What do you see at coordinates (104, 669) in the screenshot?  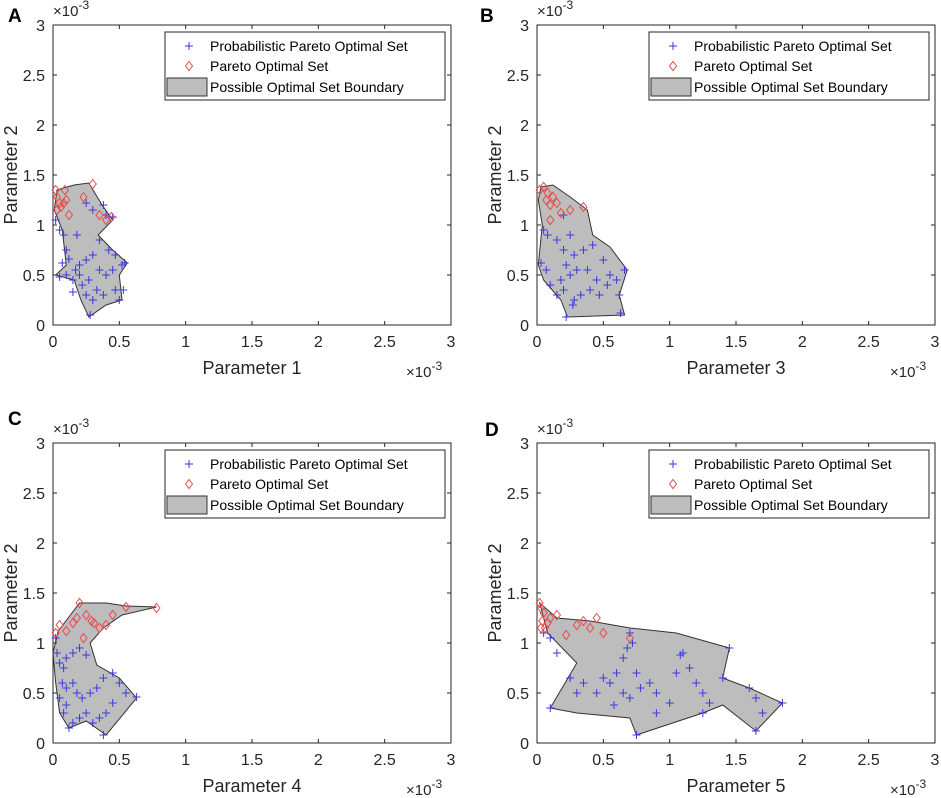 I see `optimal-set-boundary` at bounding box center [104, 669].